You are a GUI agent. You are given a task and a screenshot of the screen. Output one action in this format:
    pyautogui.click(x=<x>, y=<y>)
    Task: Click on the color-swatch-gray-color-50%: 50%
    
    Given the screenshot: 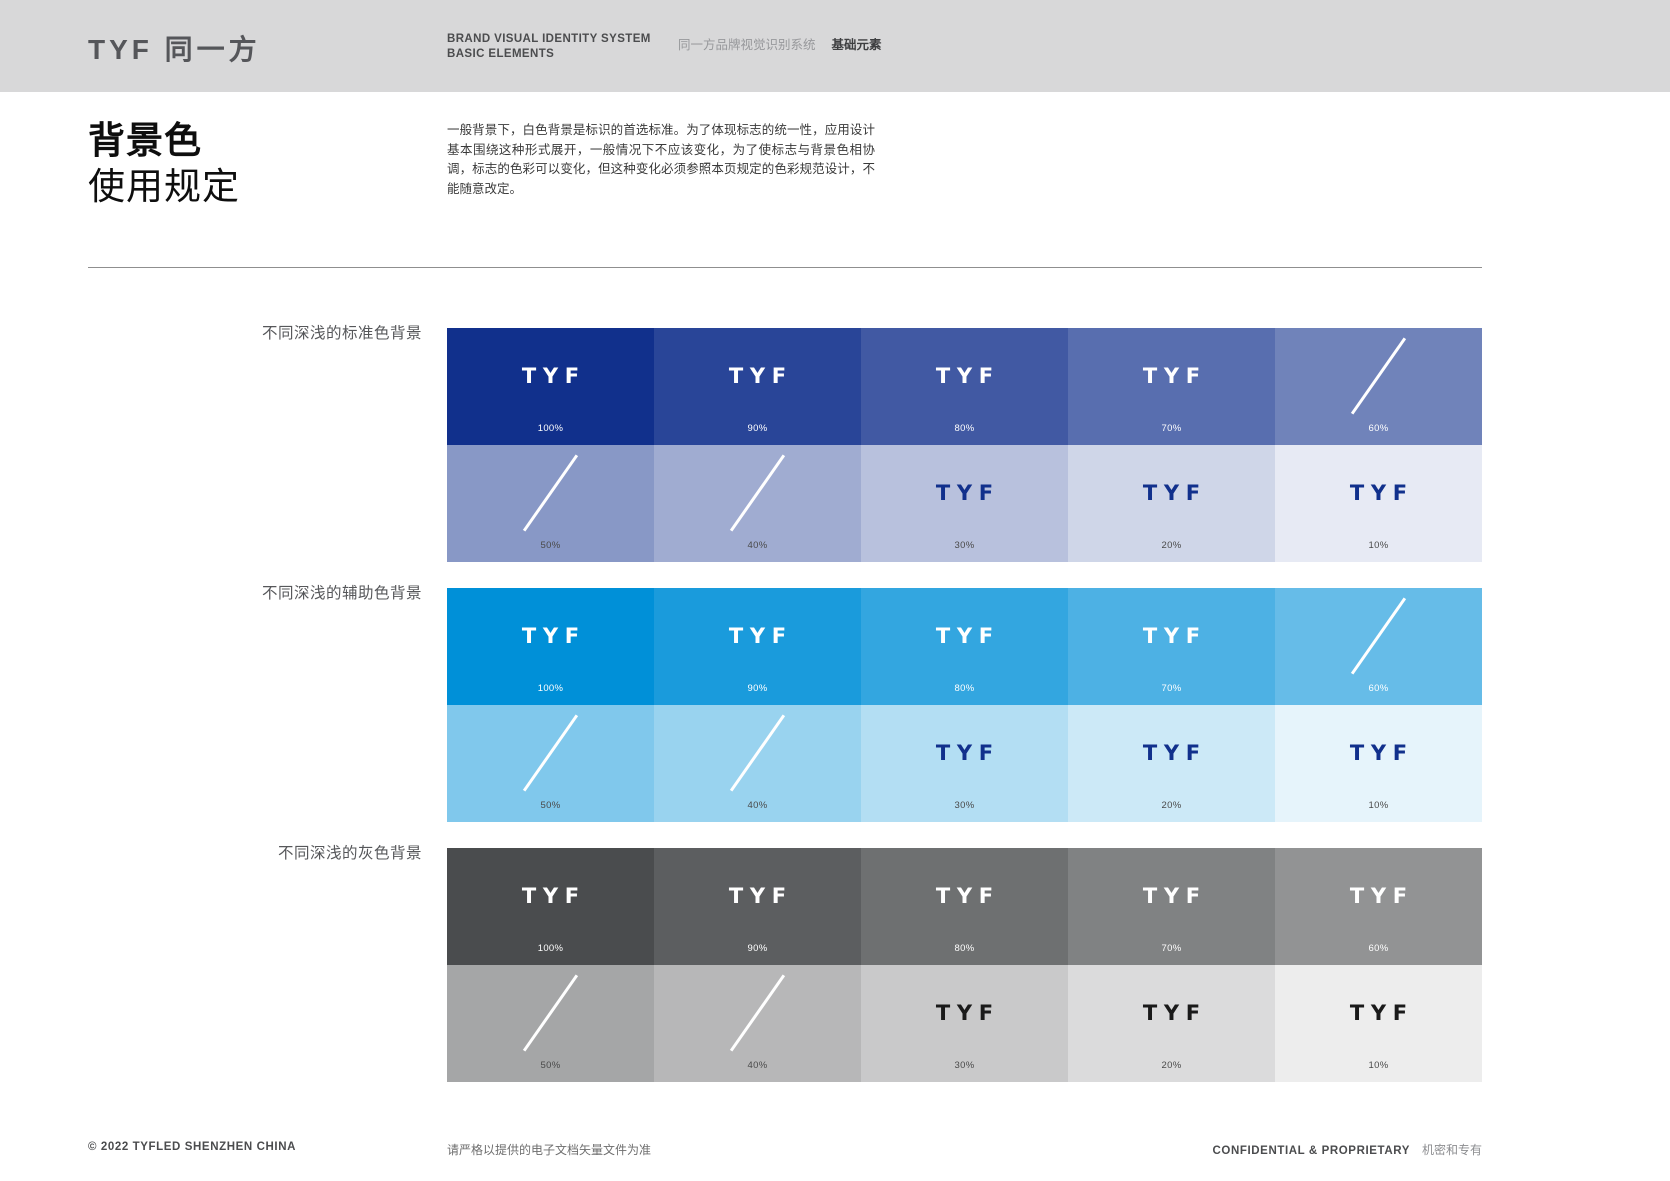 What is the action you would take?
    pyautogui.click(x=550, y=1023)
    